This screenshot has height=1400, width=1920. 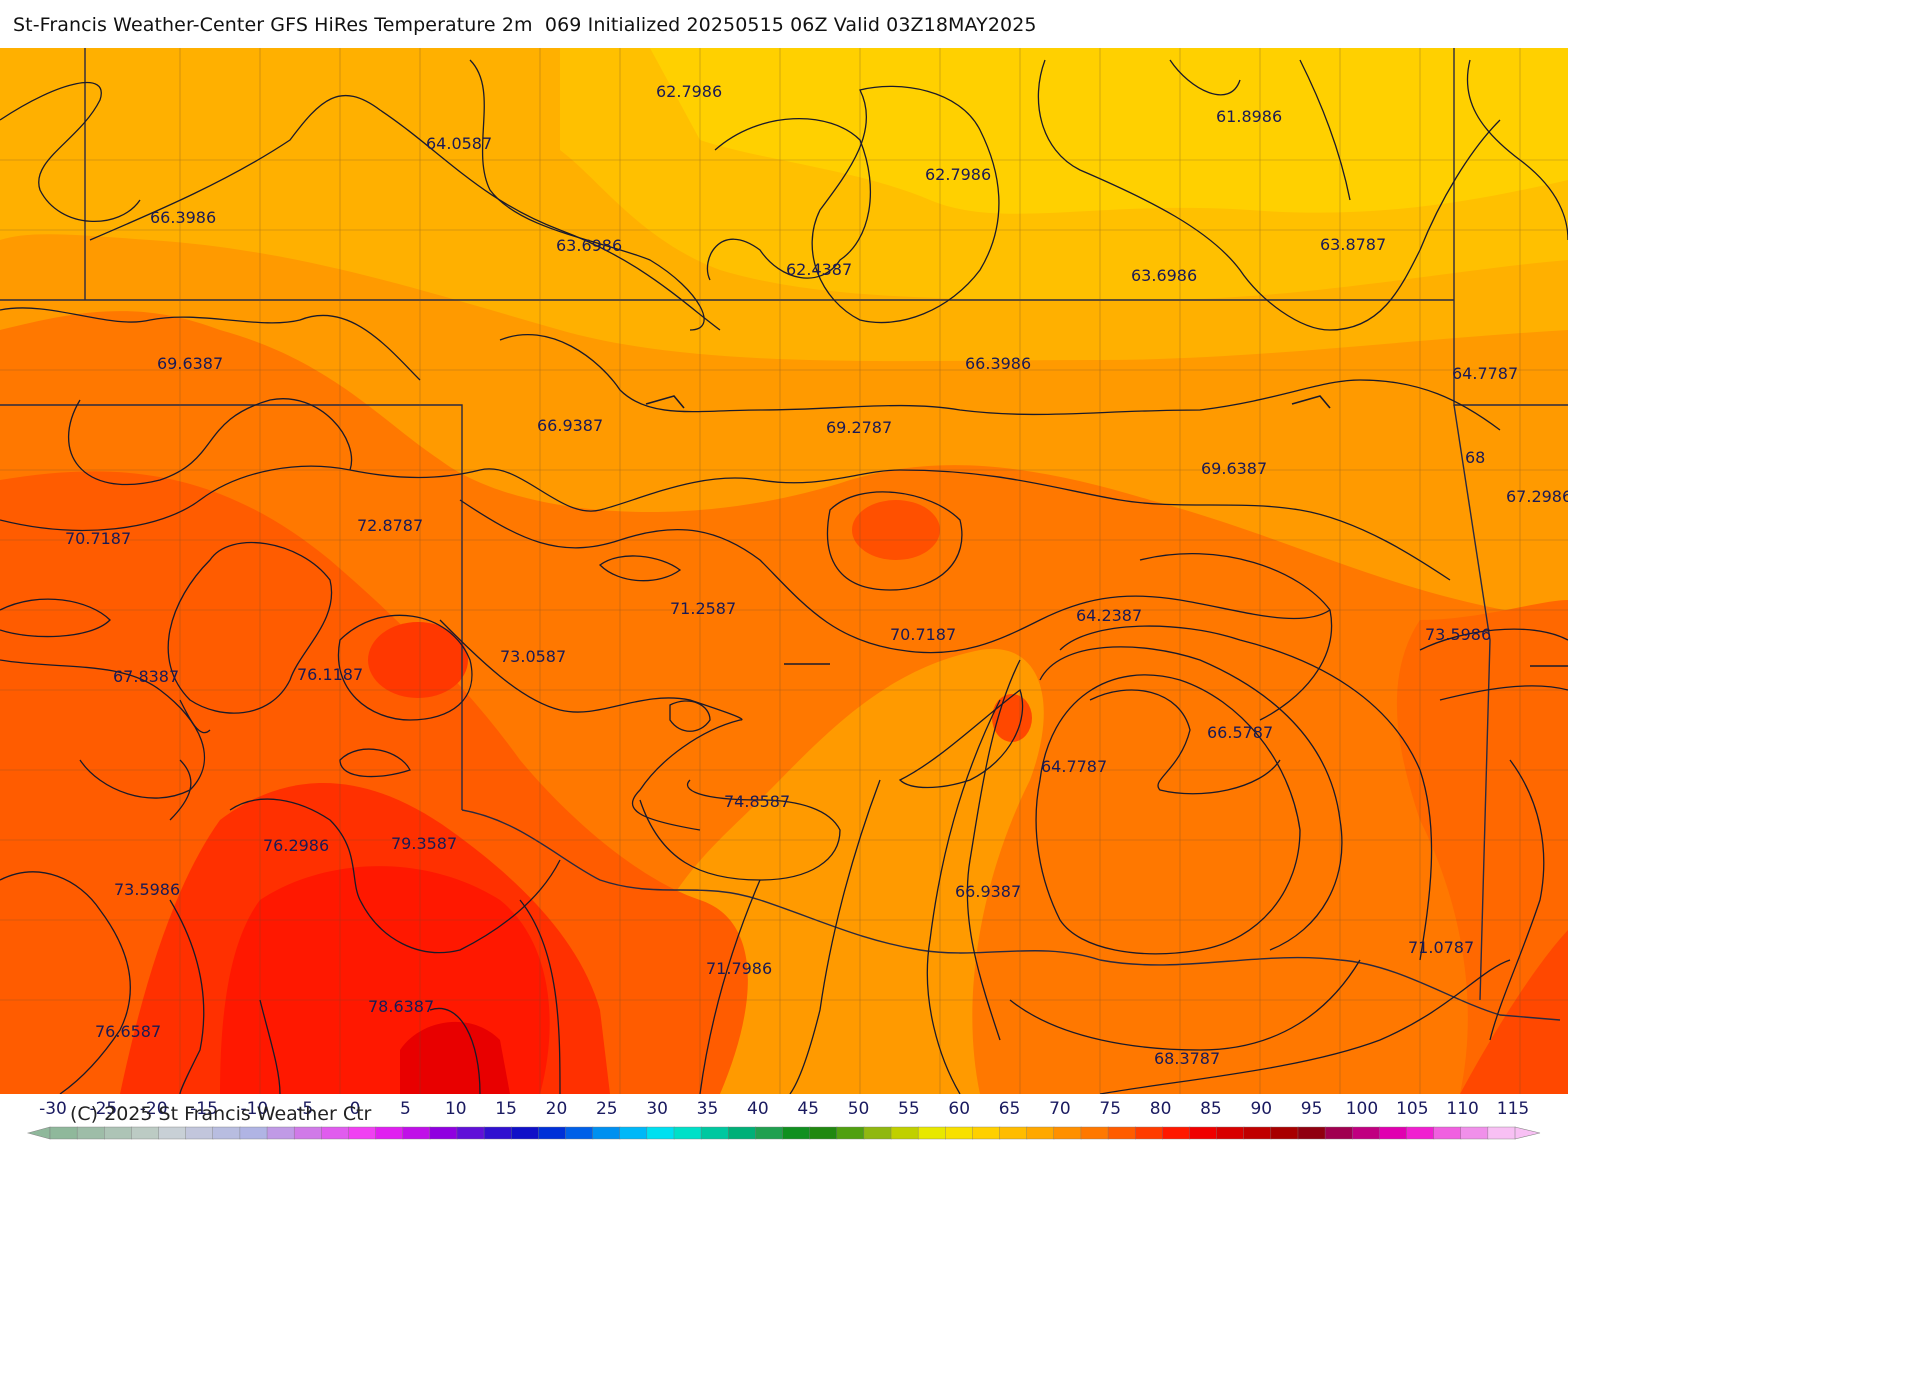 What do you see at coordinates (128, 1031) in the screenshot?
I see `contour-label: 76.6587` at bounding box center [128, 1031].